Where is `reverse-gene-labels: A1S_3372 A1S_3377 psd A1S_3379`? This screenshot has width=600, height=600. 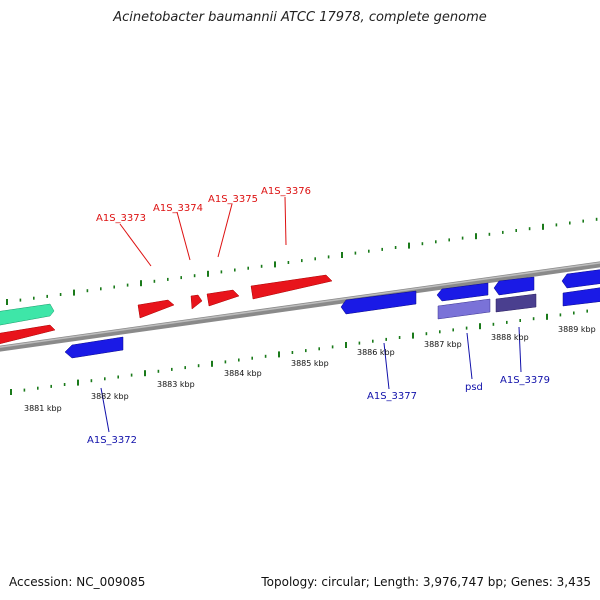 reverse-gene-labels: A1S_3372 A1S_3377 psd A1S_3379 is located at coordinates (318, 410).